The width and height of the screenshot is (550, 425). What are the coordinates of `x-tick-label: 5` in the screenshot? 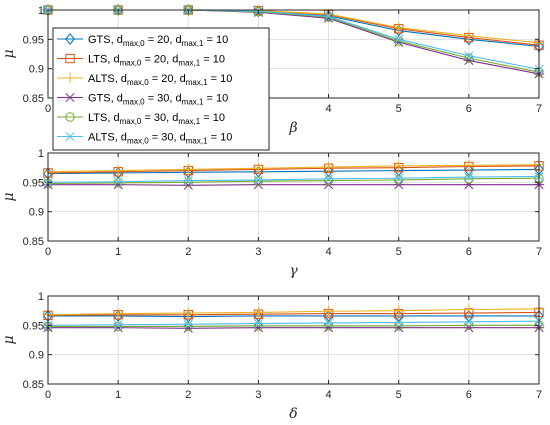 It's located at (399, 395).